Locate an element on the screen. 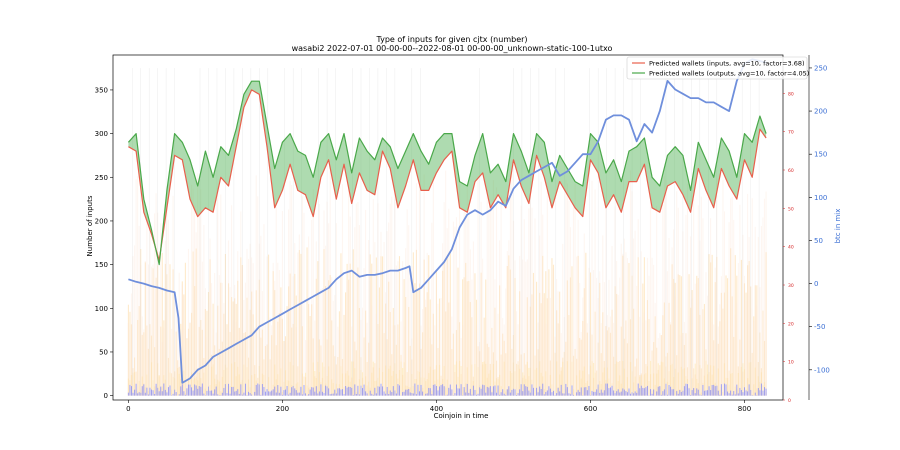  y-tick-label: 250 is located at coordinates (101, 178).